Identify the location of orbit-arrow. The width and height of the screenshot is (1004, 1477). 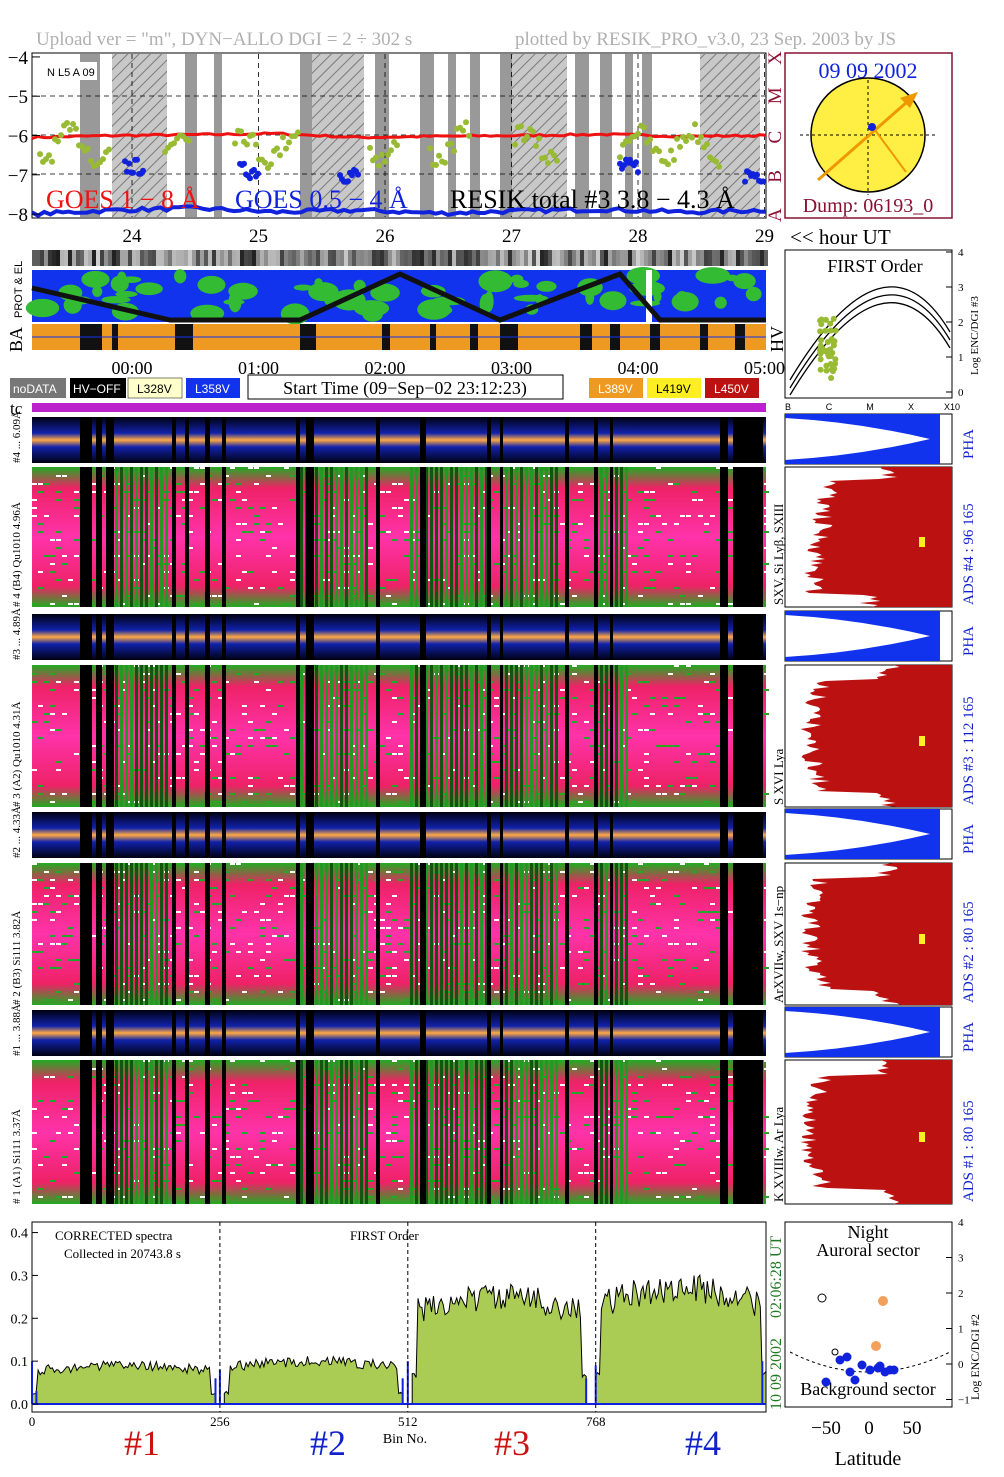
(866, 137).